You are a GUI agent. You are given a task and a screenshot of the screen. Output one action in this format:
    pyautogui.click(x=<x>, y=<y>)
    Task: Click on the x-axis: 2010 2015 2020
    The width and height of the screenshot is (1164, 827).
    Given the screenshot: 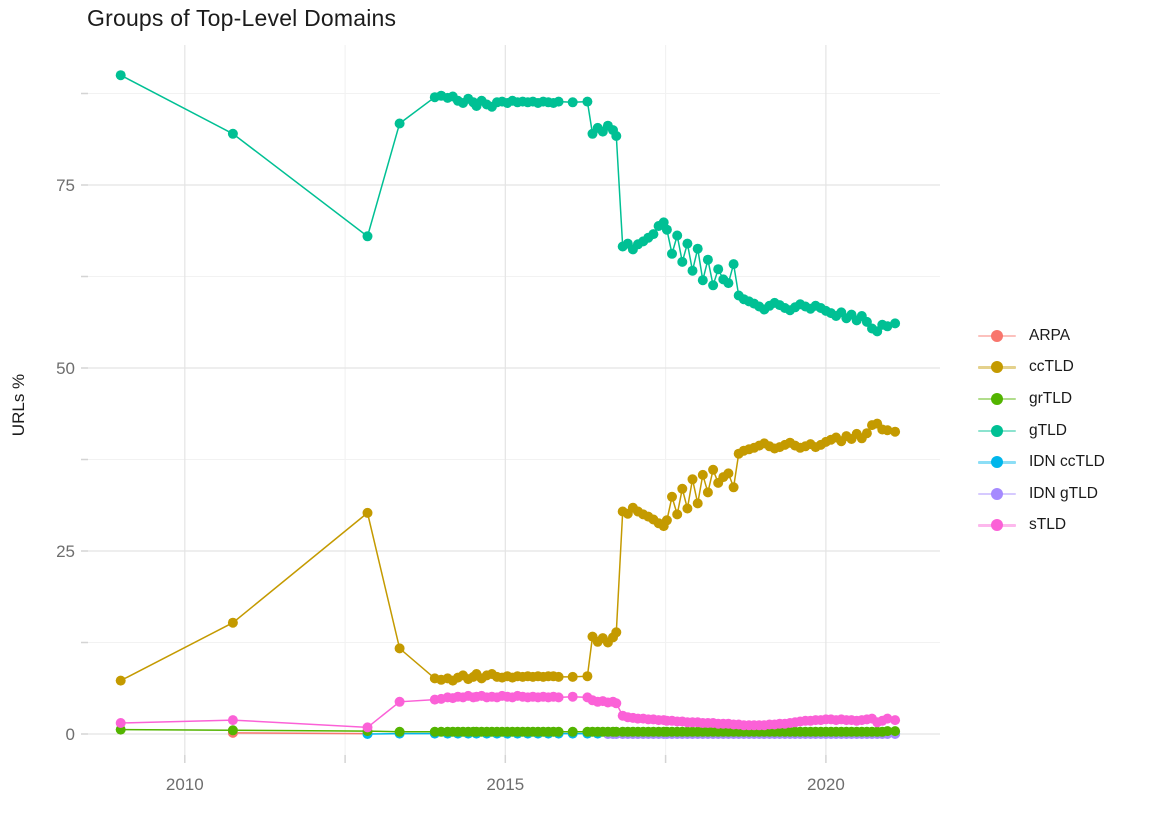 What is the action you would take?
    pyautogui.click(x=505, y=774)
    